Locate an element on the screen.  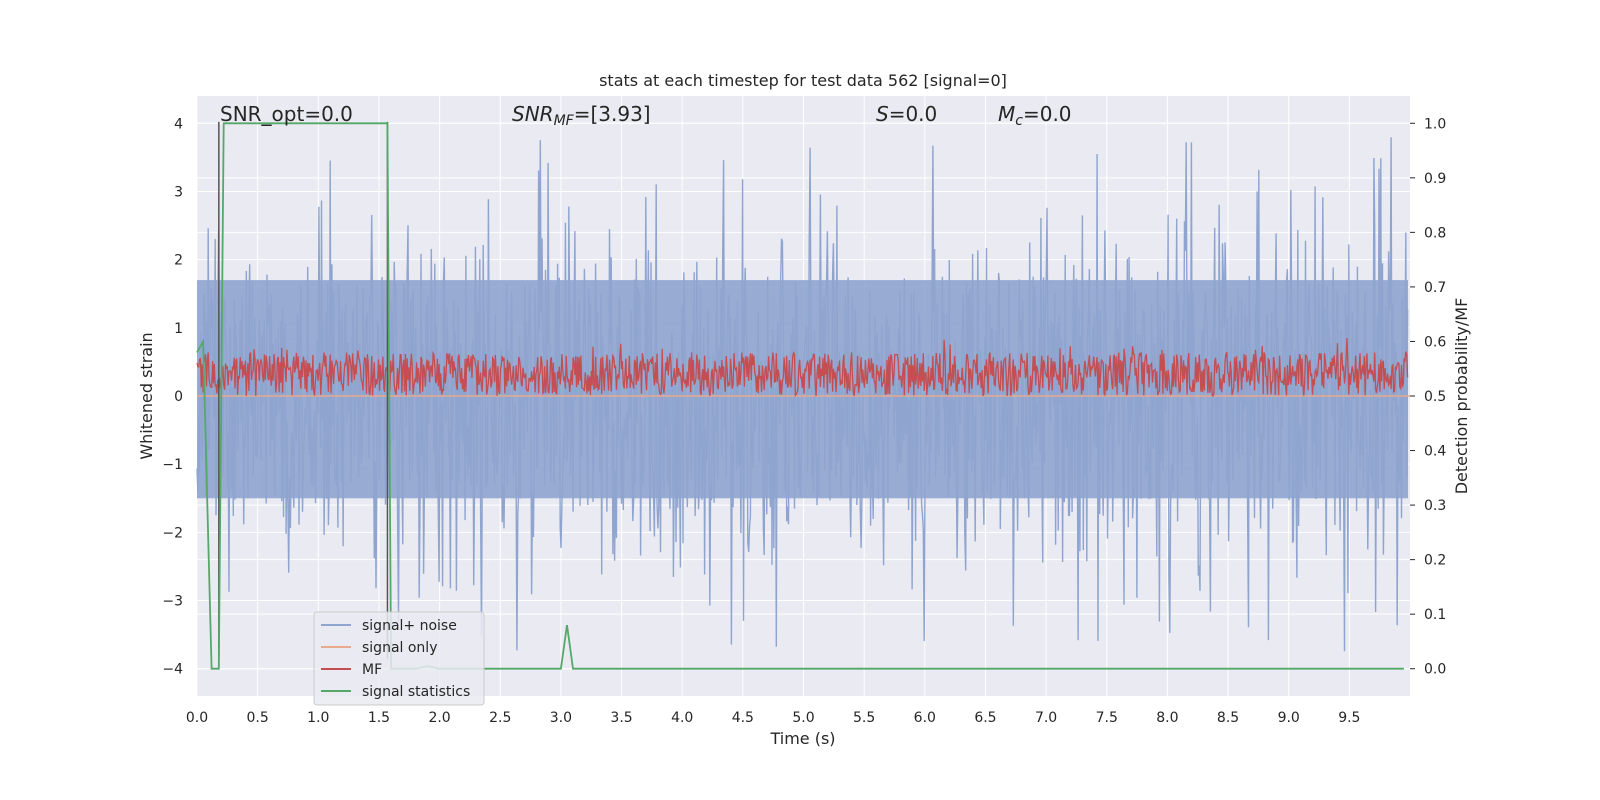
legend-label-mf: MF is located at coordinates (372, 670).